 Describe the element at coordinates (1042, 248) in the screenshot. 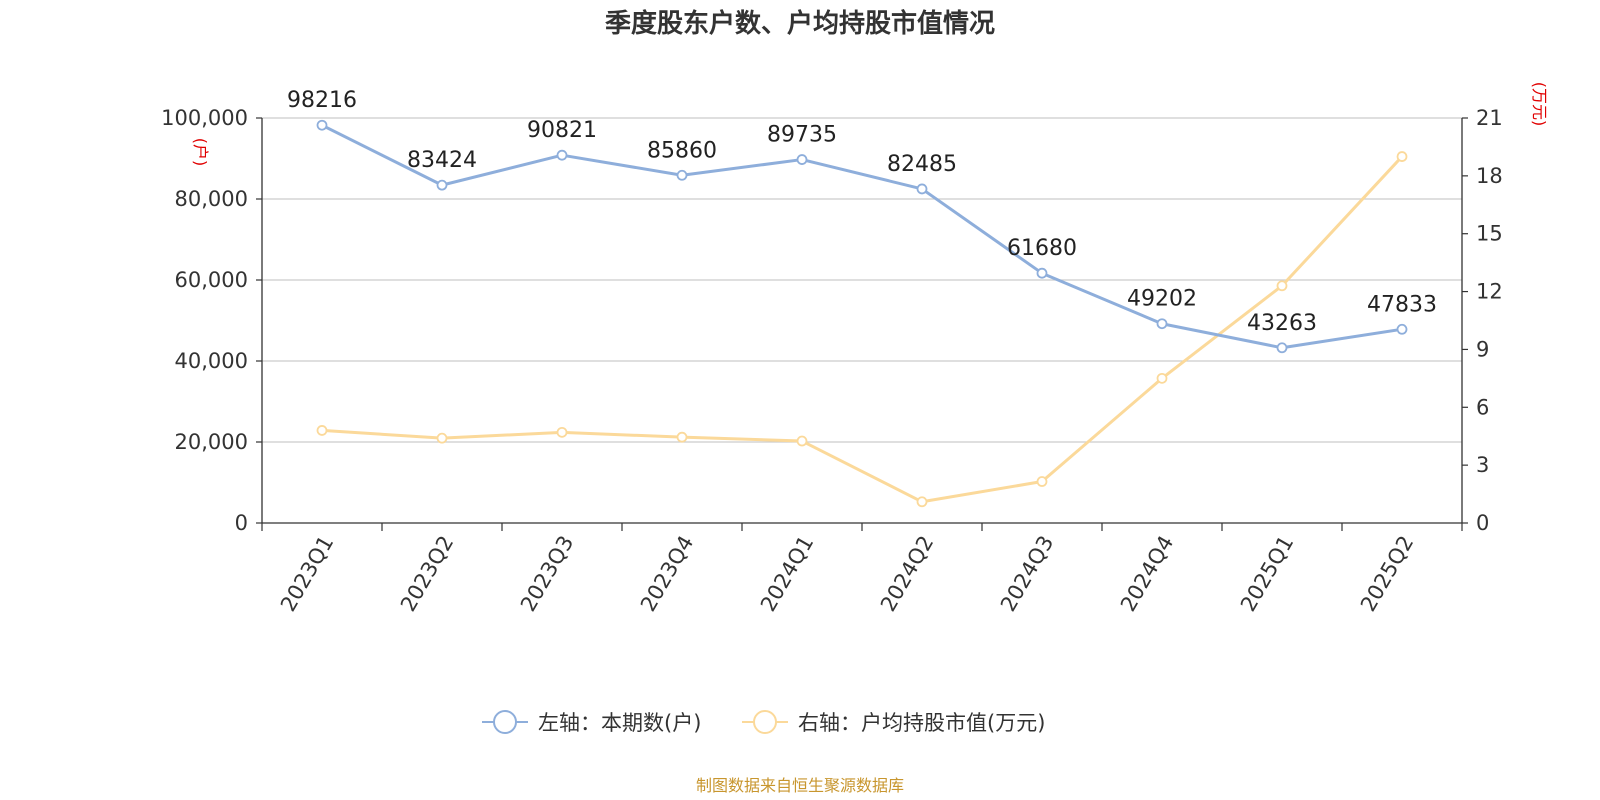

I see `data-label: 61680` at that location.